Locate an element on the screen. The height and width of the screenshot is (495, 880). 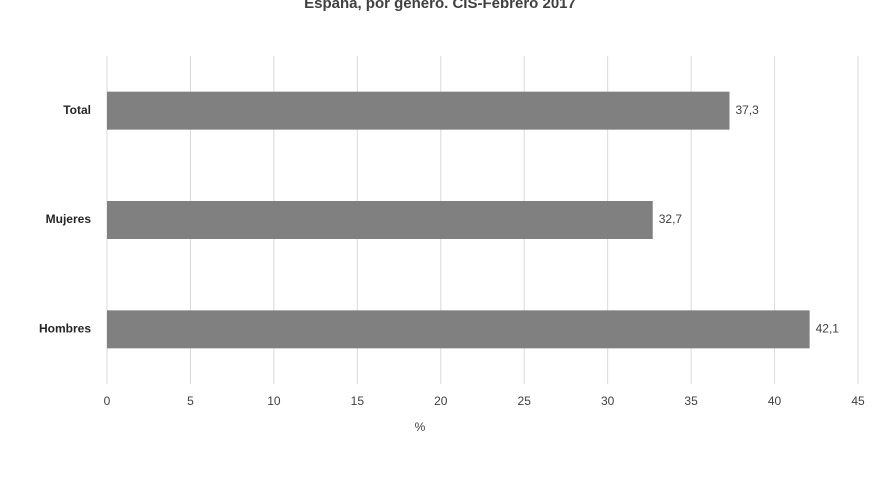
x-tick-label: 45 is located at coordinates (858, 401).